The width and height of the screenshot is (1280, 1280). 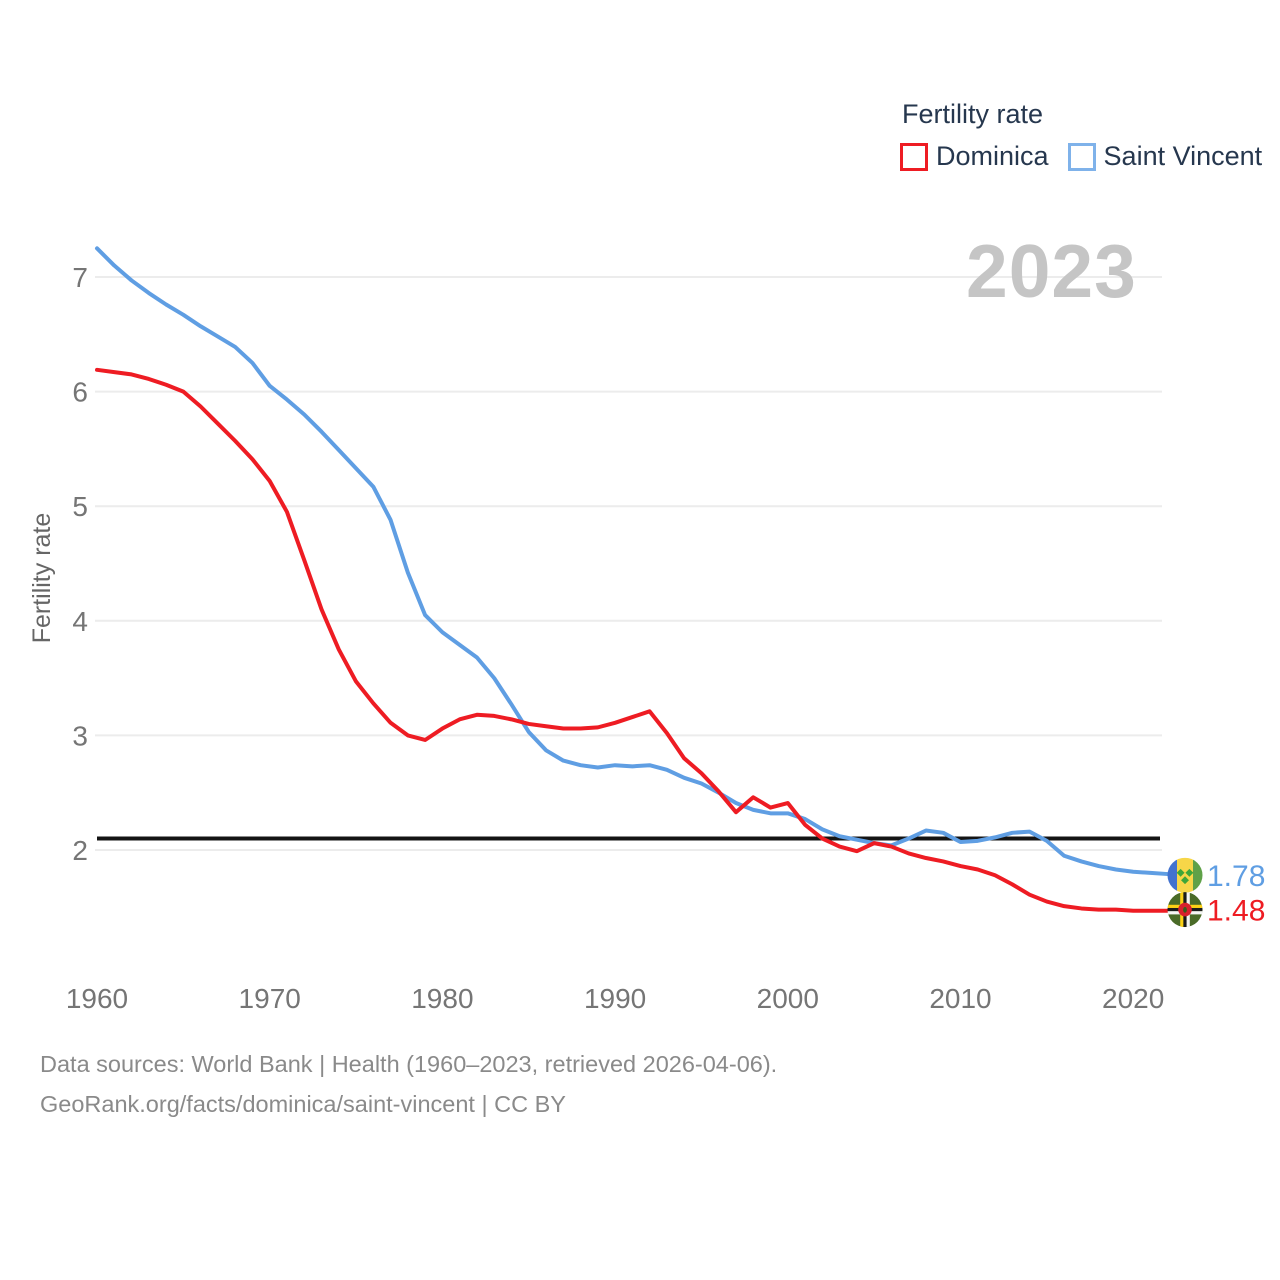 I want to click on y-tick-6: 6, so click(x=80, y=392).